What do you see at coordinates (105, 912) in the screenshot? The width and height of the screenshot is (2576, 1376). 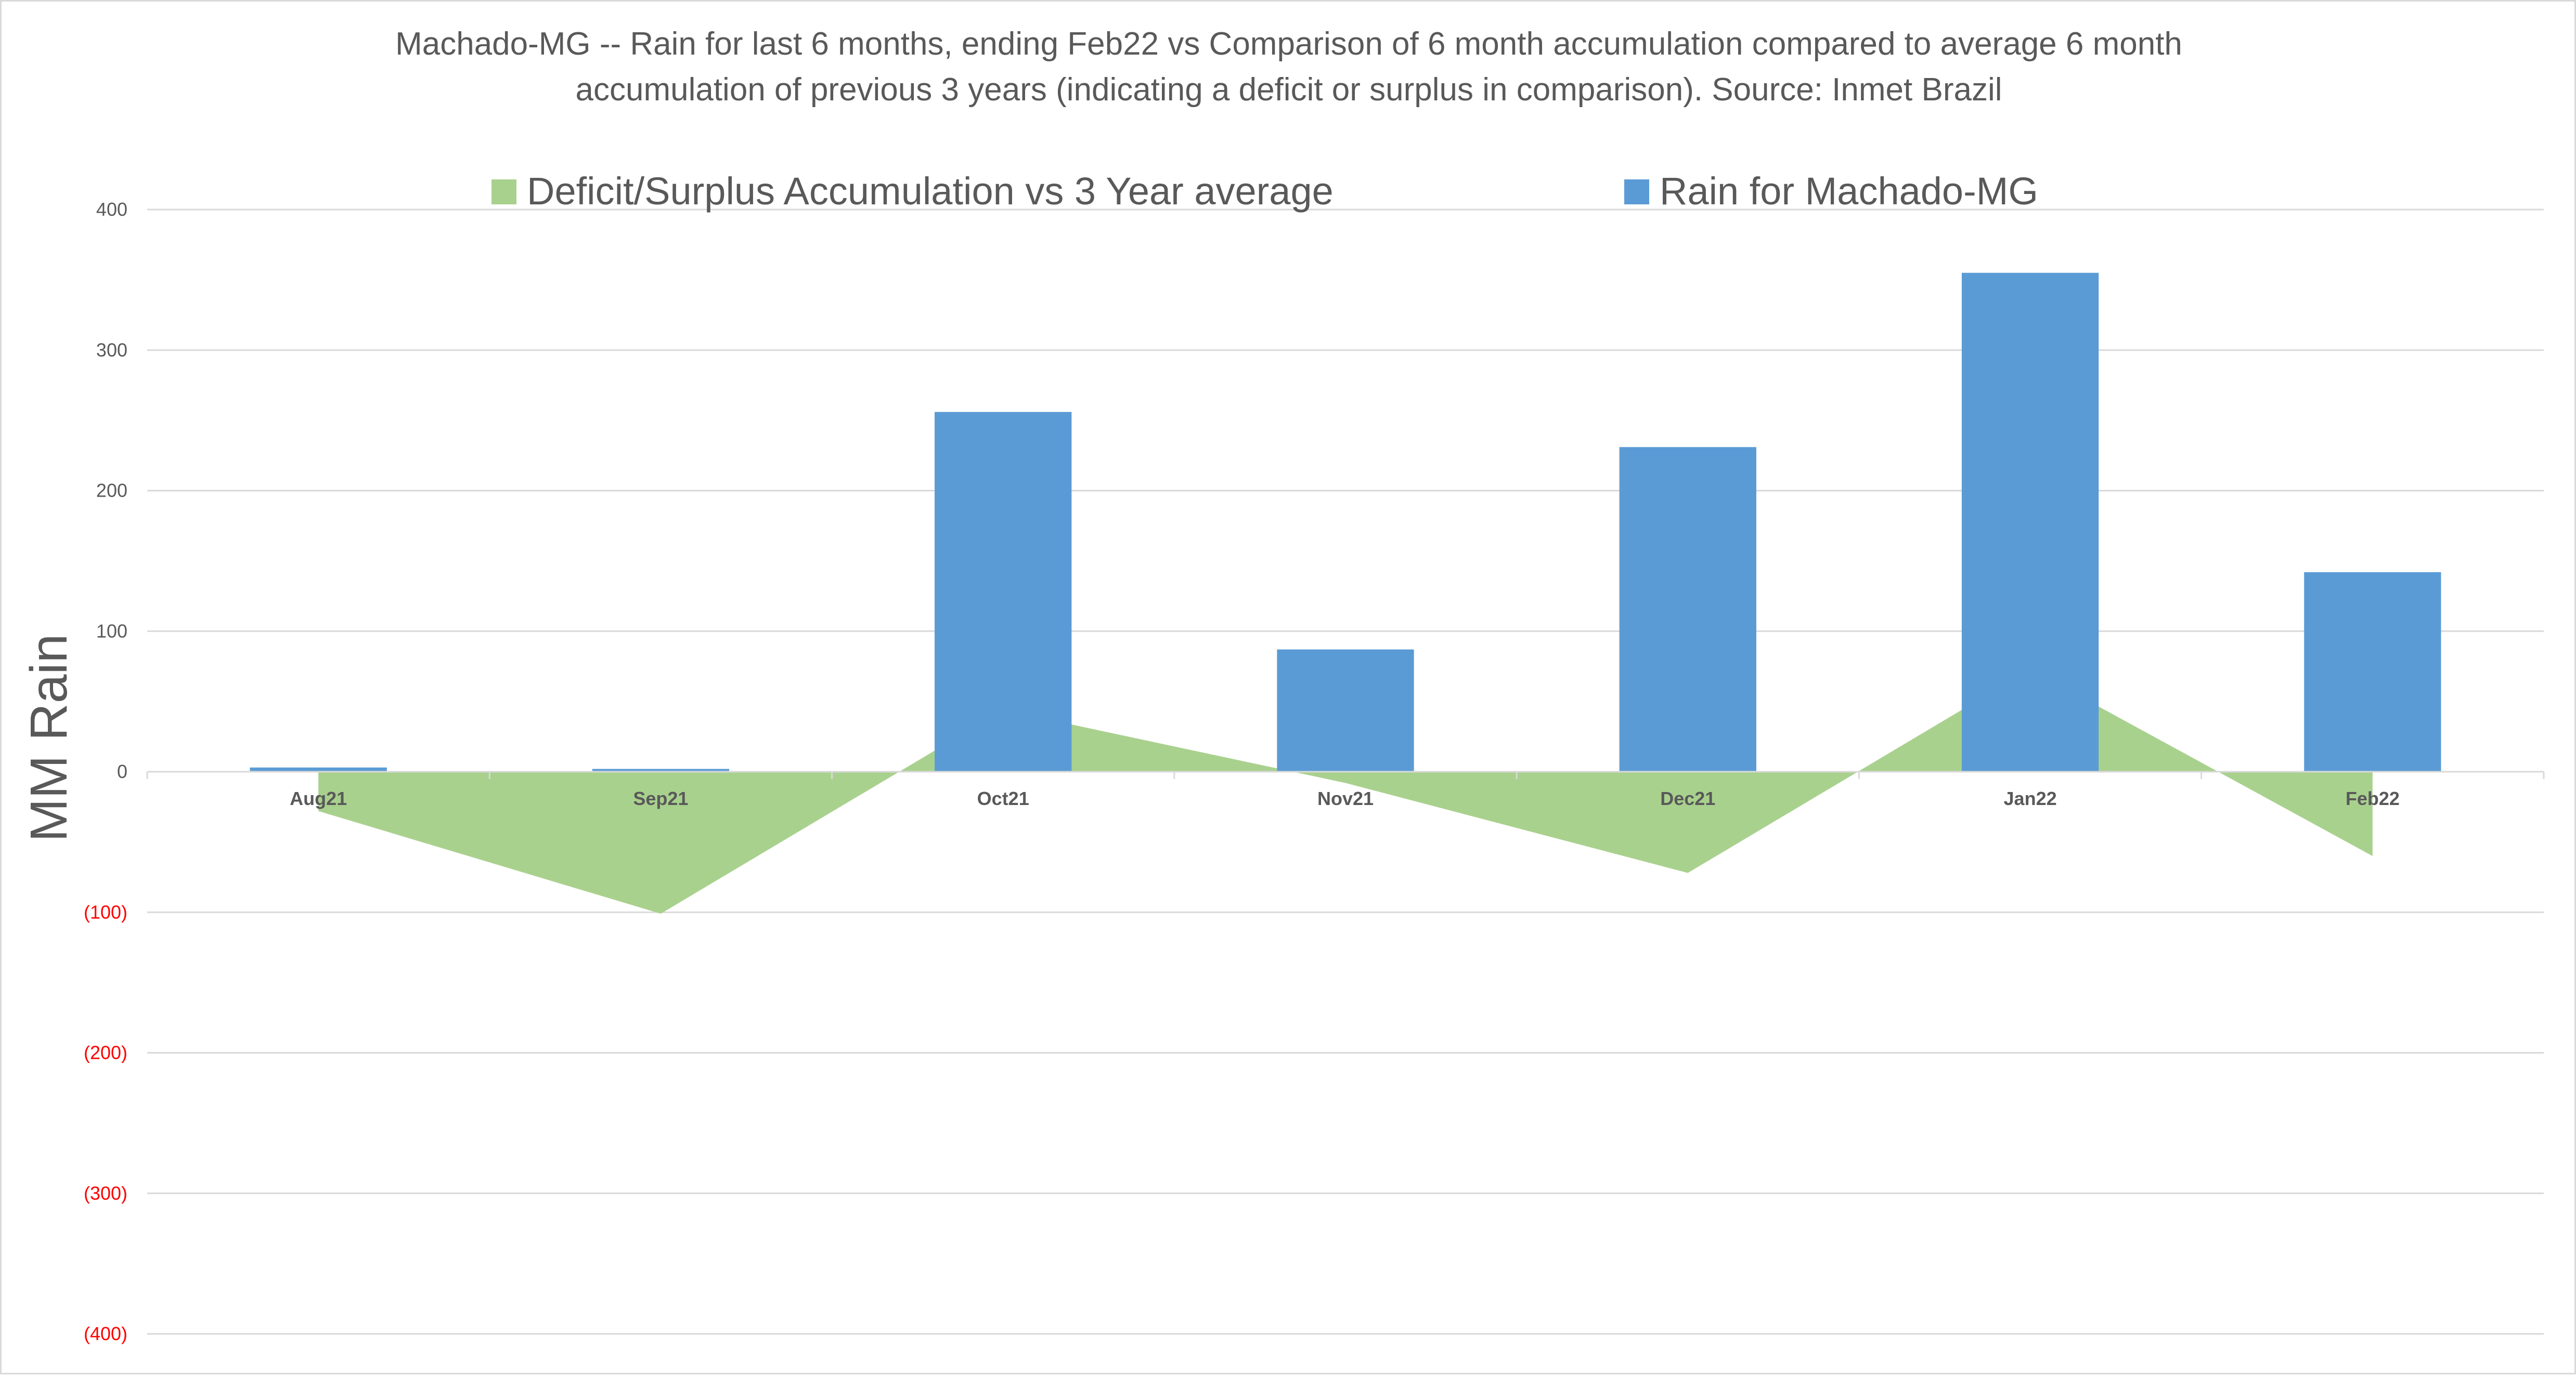 I see `y-tick-label: (100)` at bounding box center [105, 912].